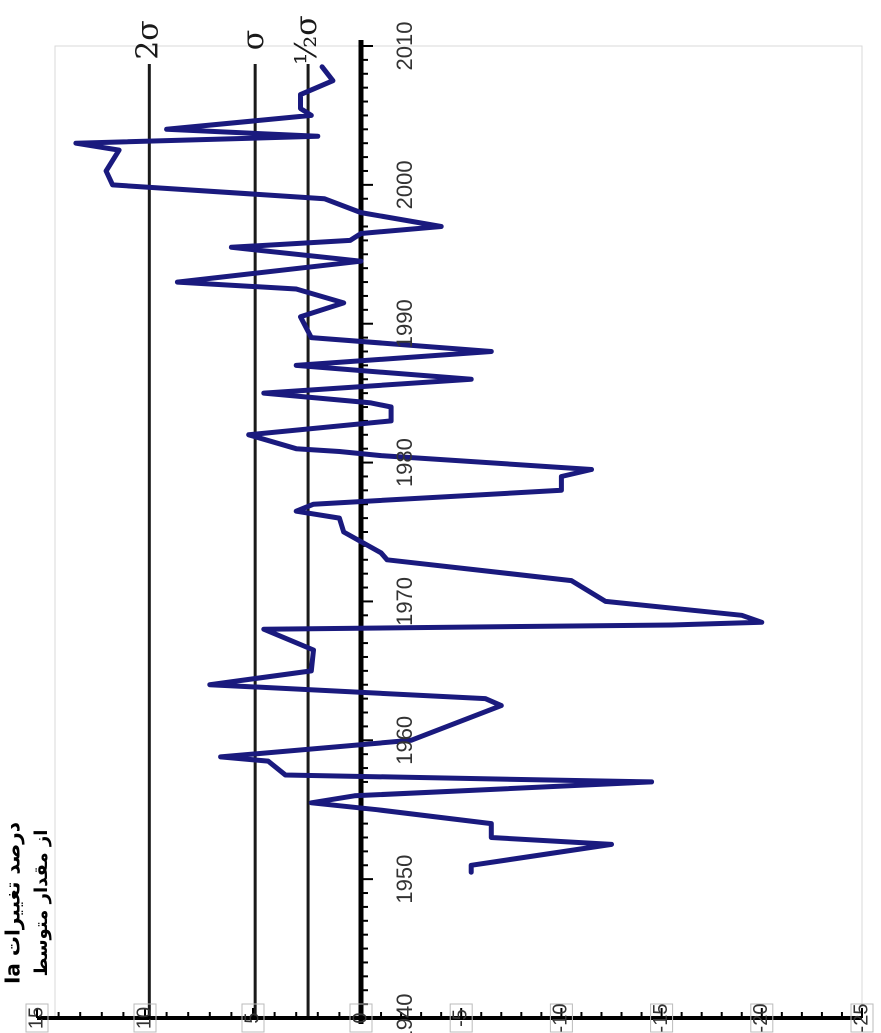 This screenshot has height=1033, width=881. What do you see at coordinates (253, 40) in the screenshot?
I see `reference-line-label: σ` at bounding box center [253, 40].